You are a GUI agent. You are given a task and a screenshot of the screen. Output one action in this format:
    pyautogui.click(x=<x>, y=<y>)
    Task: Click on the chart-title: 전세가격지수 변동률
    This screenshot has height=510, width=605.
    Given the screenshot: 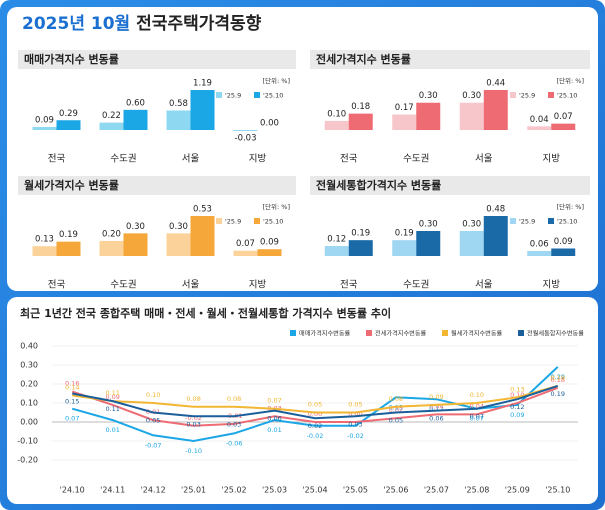 What is the action you would take?
    pyautogui.click(x=363, y=59)
    